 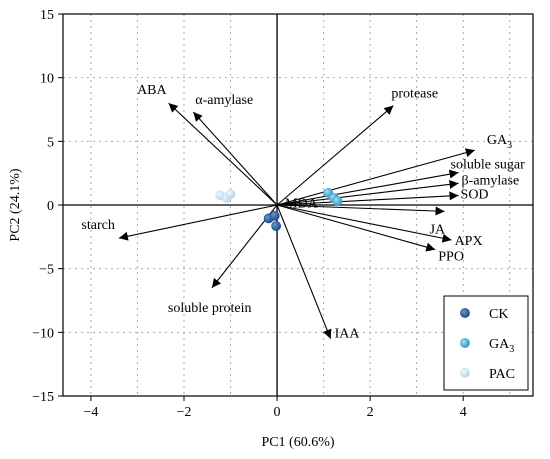 I want to click on score-point-pac, so click(x=230, y=194).